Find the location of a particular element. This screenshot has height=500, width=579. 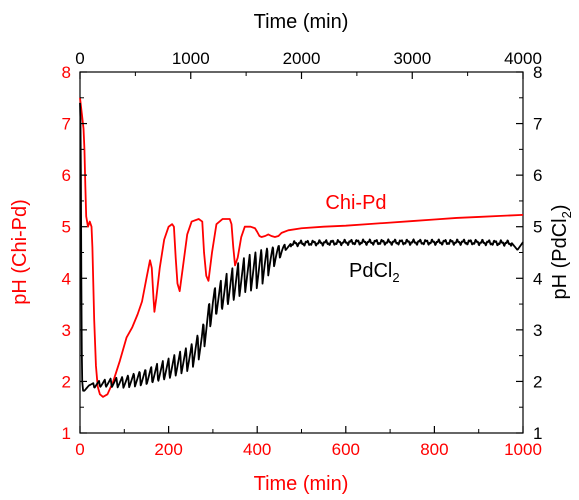

left-tick-label: 8 is located at coordinates (66, 72).